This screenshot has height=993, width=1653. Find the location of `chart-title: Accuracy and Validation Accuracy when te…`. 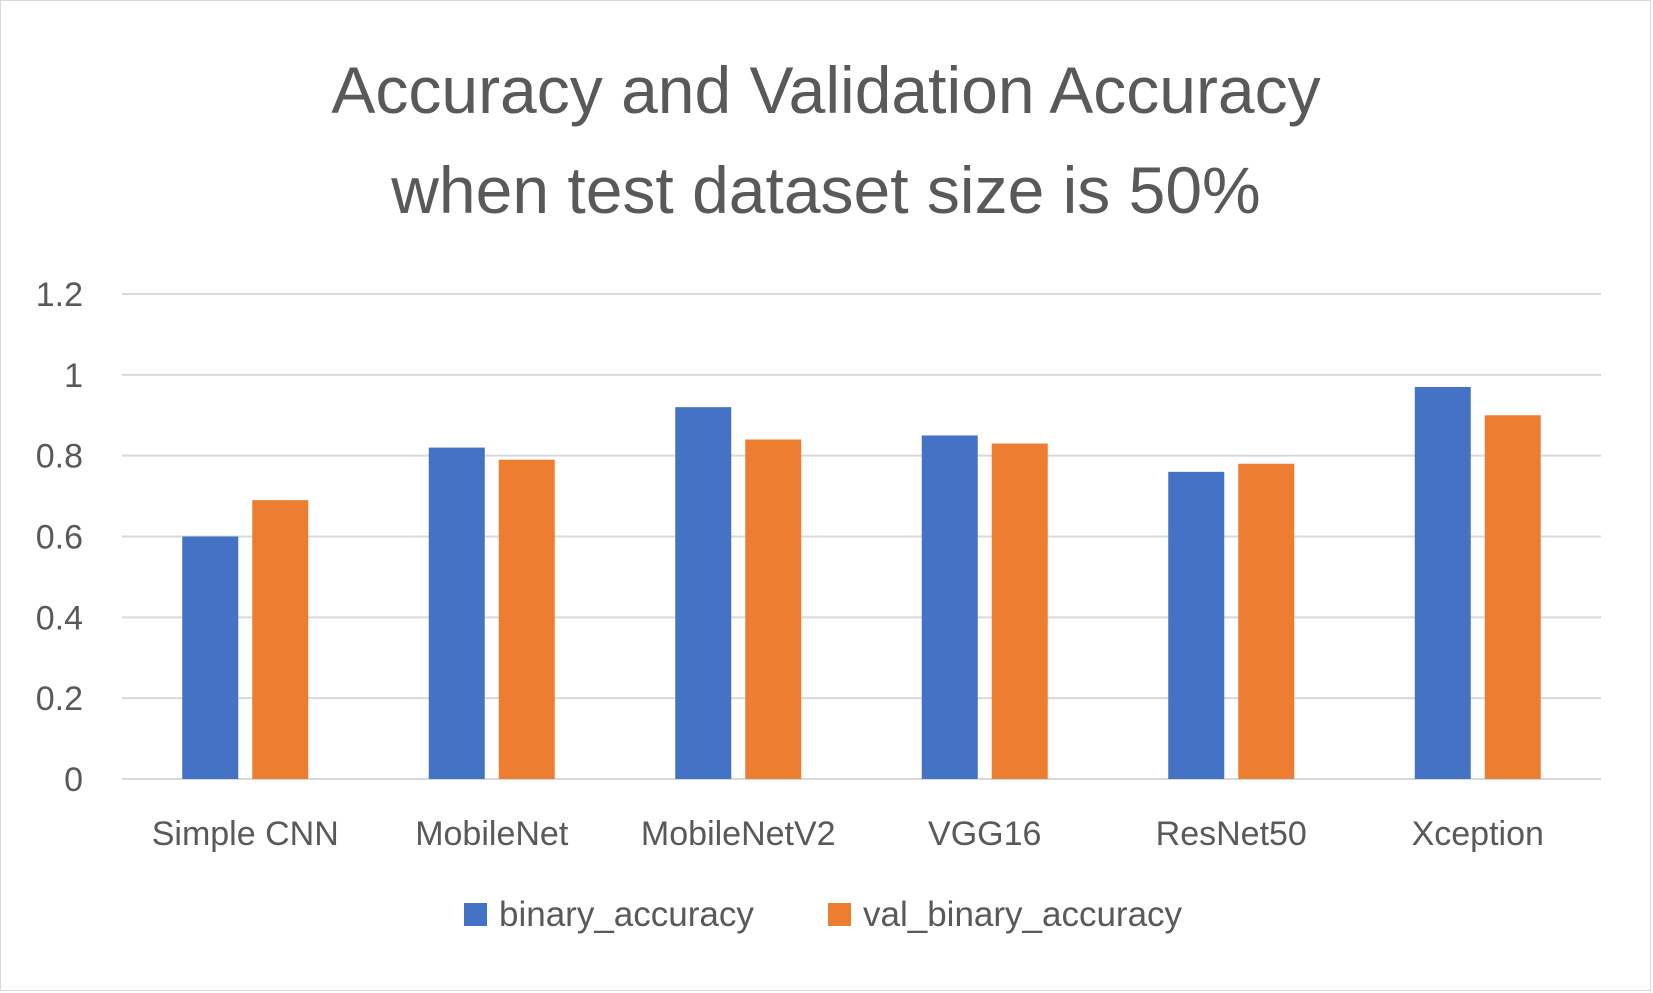

chart-title: Accuracy and Validation Accuracy when te… is located at coordinates (825, 140).